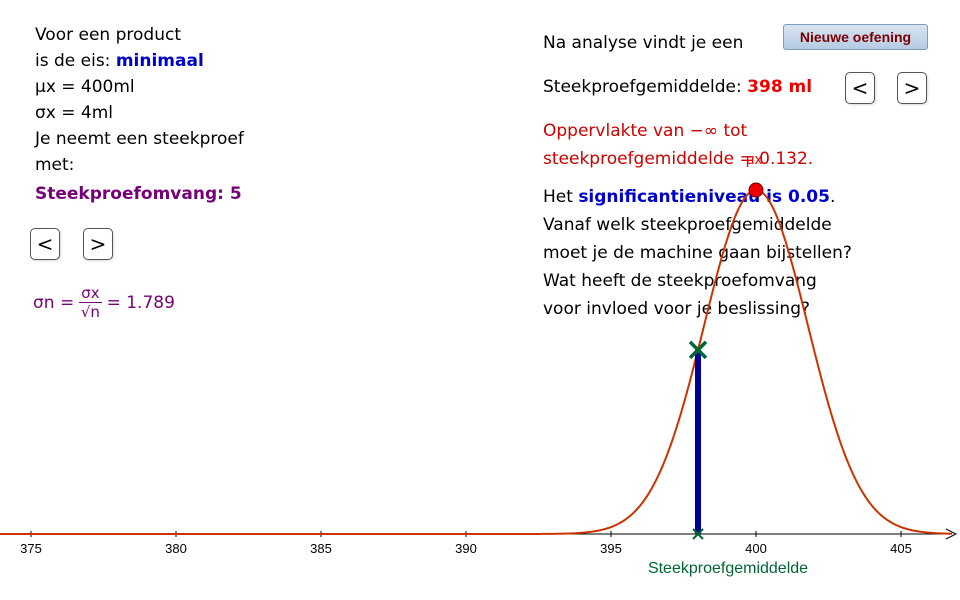  Describe the element at coordinates (726, 361) in the screenshot. I see `markers` at that location.